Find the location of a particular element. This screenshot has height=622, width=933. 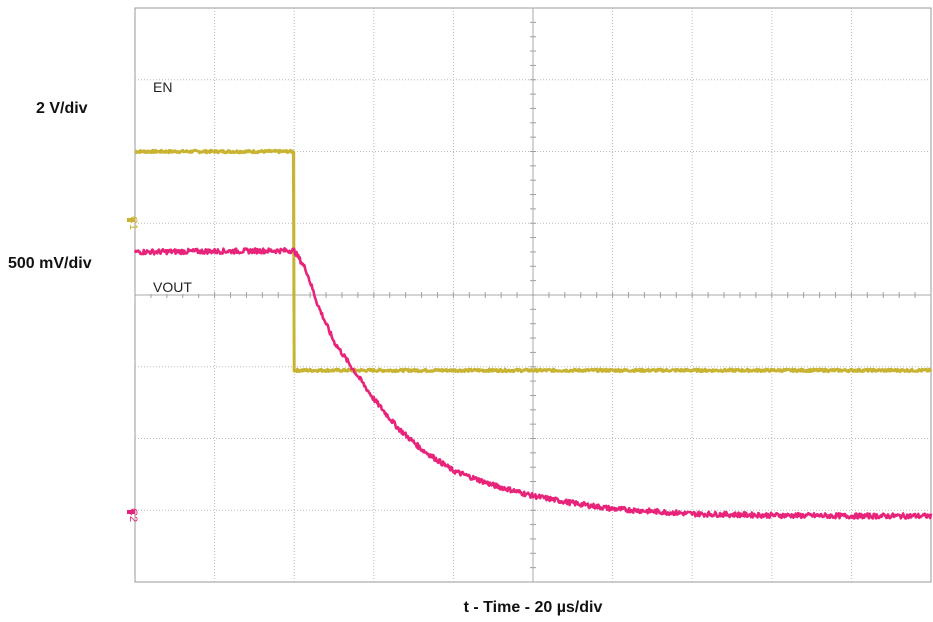

vout-scale-label: 500 mV/div is located at coordinates (50, 263).